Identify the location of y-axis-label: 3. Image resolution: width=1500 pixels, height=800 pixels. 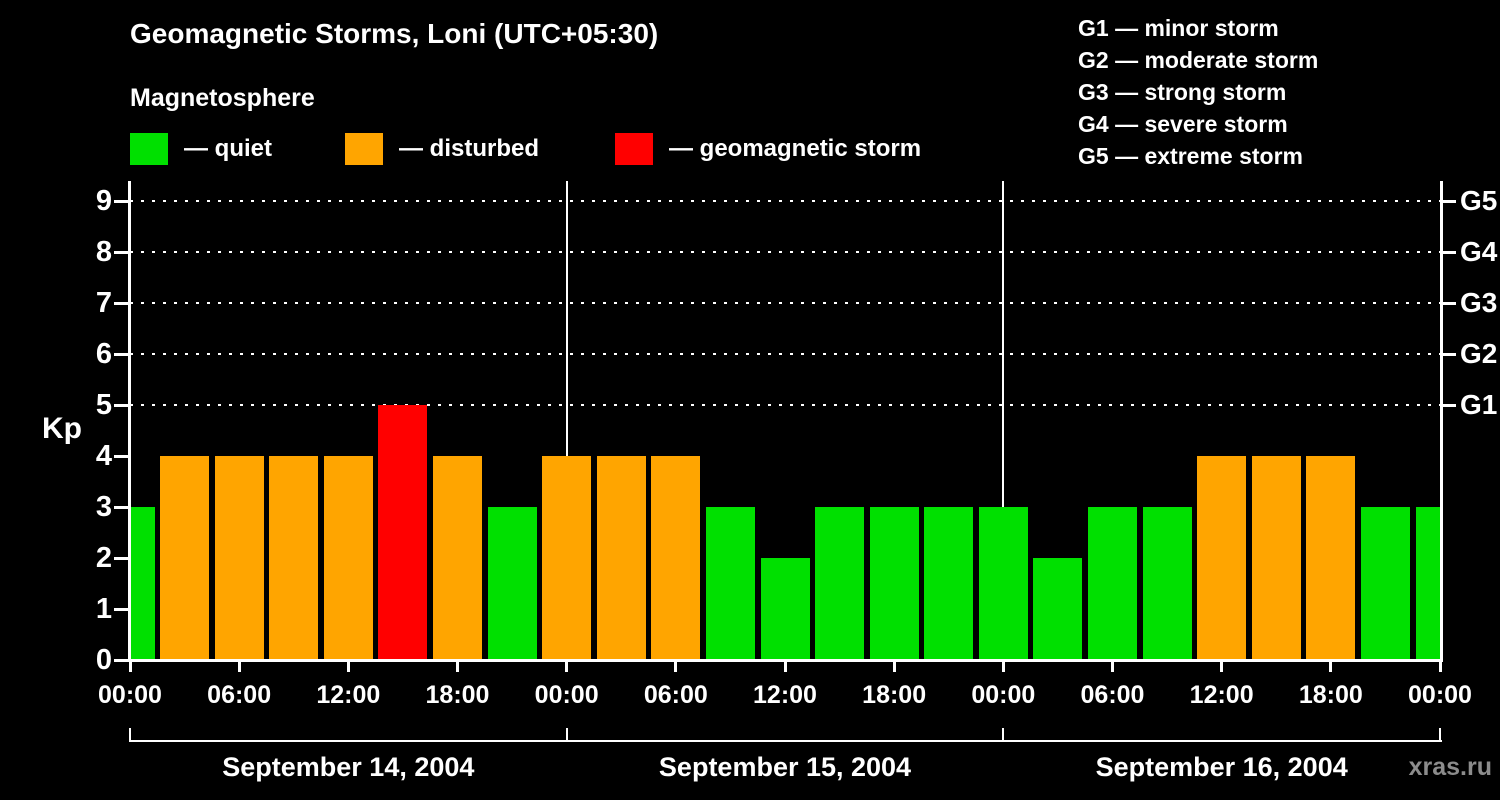
(103, 507).